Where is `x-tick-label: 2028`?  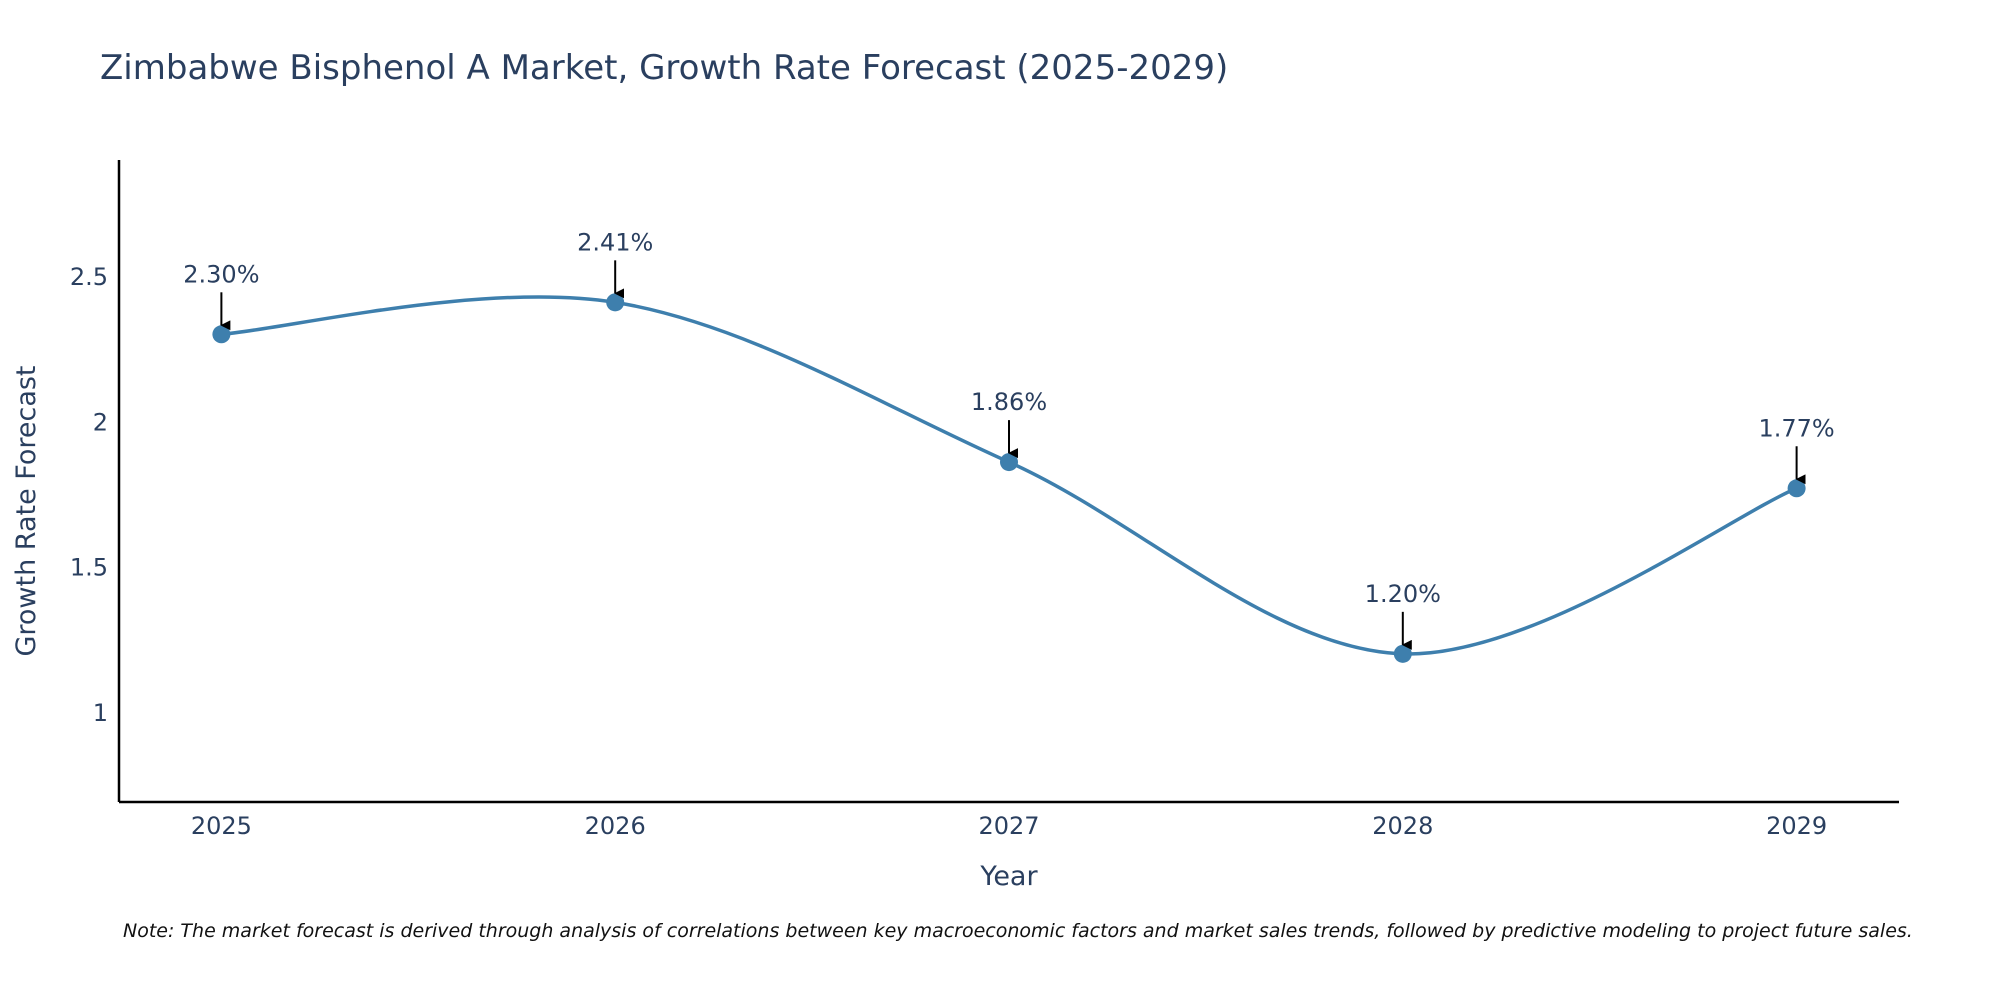
x-tick-label: 2028 is located at coordinates (1402, 826).